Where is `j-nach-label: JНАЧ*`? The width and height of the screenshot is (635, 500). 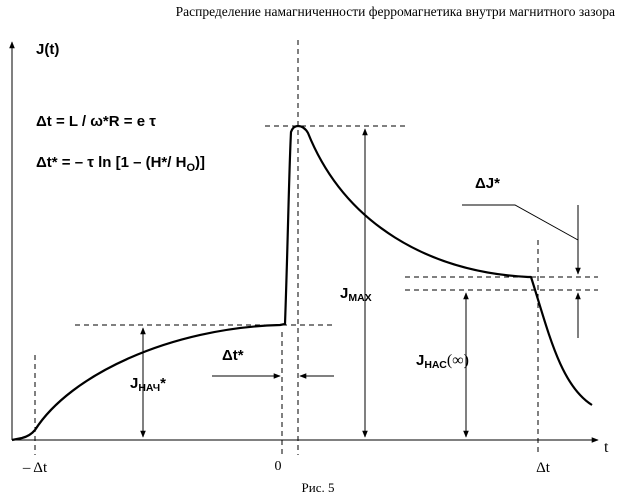
j-nach-label: JНАЧ* is located at coordinates (148, 384).